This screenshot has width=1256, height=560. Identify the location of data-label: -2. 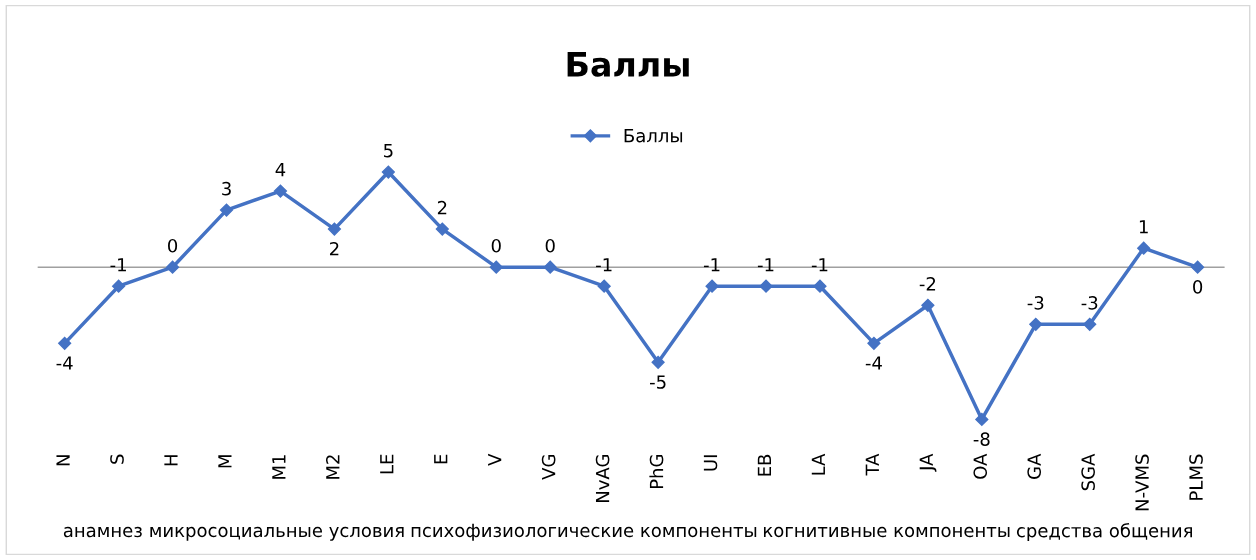
(927, 283).